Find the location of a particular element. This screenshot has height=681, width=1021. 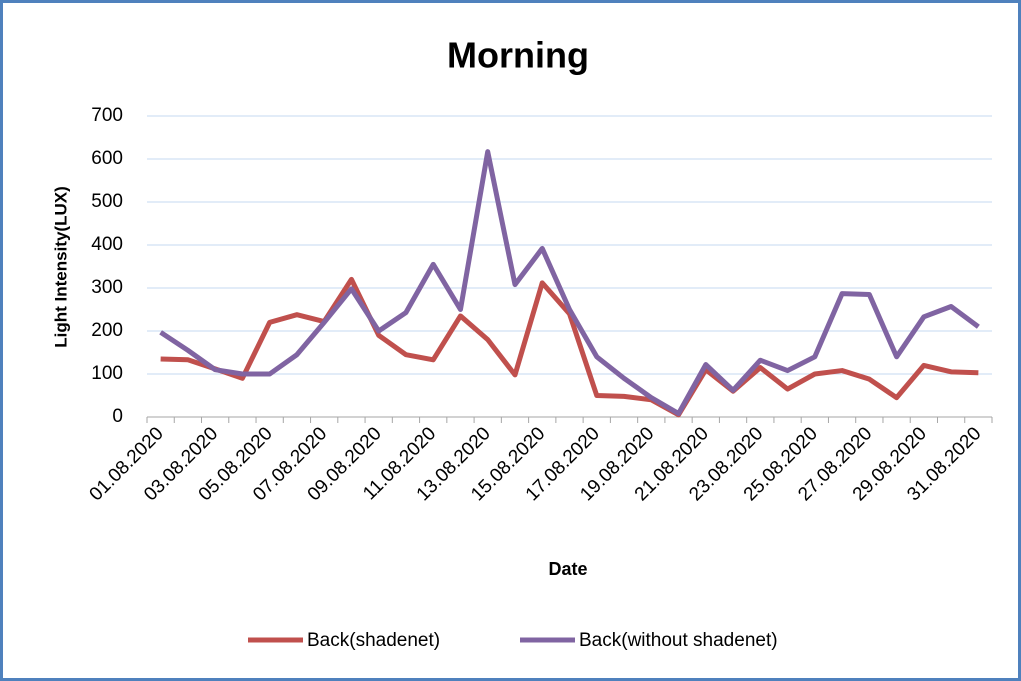

y-tick-label: 200 is located at coordinates (107, 330).